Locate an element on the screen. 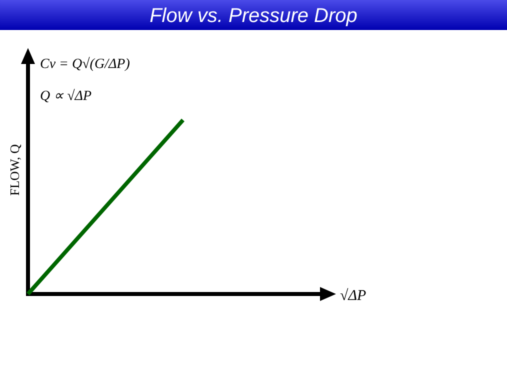 This screenshot has height=380, width=507. y-axis-title: FLOW, Q is located at coordinates (14, 170).